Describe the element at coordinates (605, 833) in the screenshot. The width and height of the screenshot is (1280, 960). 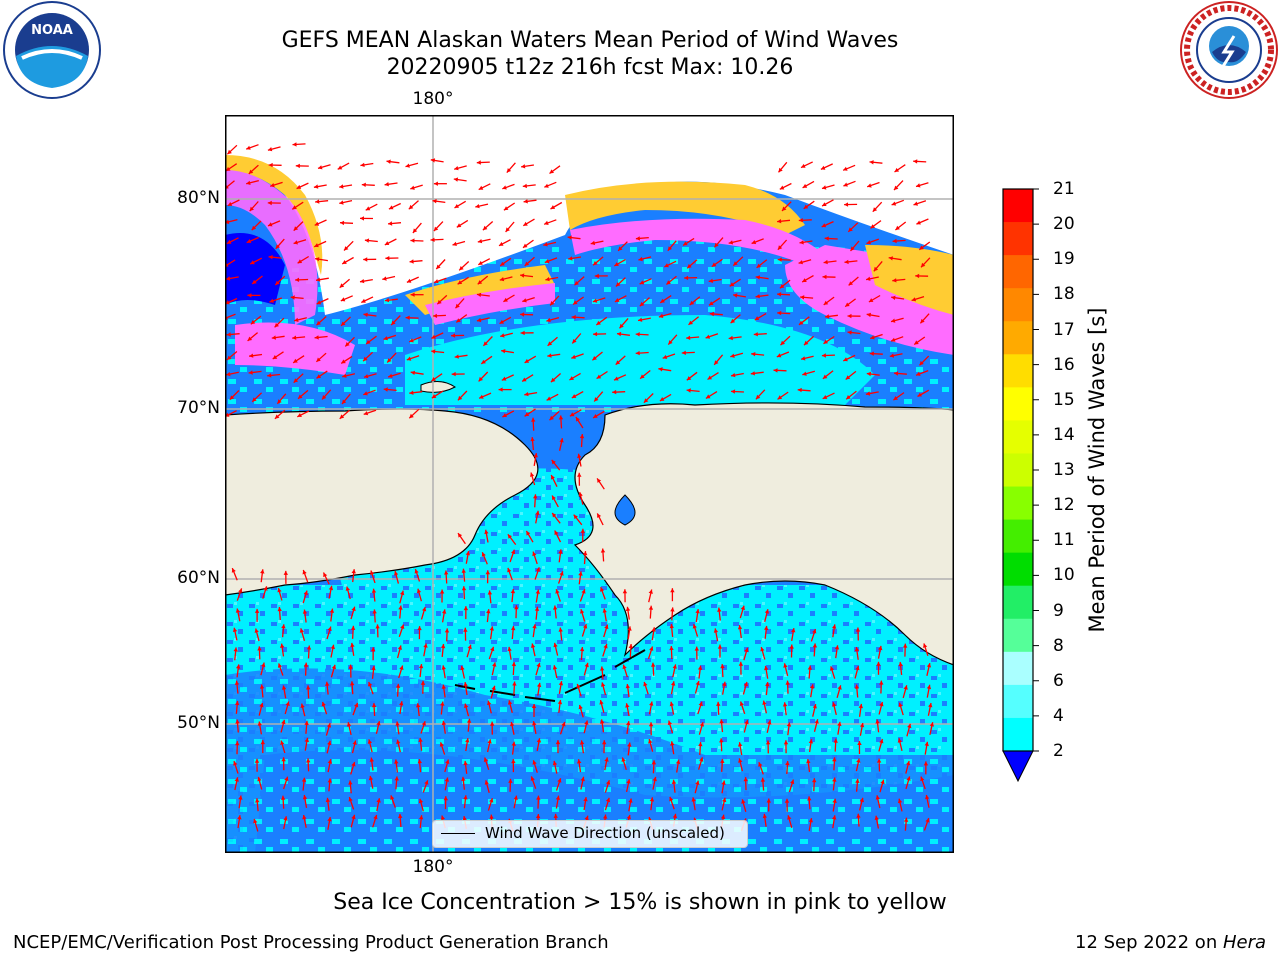
I see `legend-label: Wind Wave Direction (unscaled)` at that location.